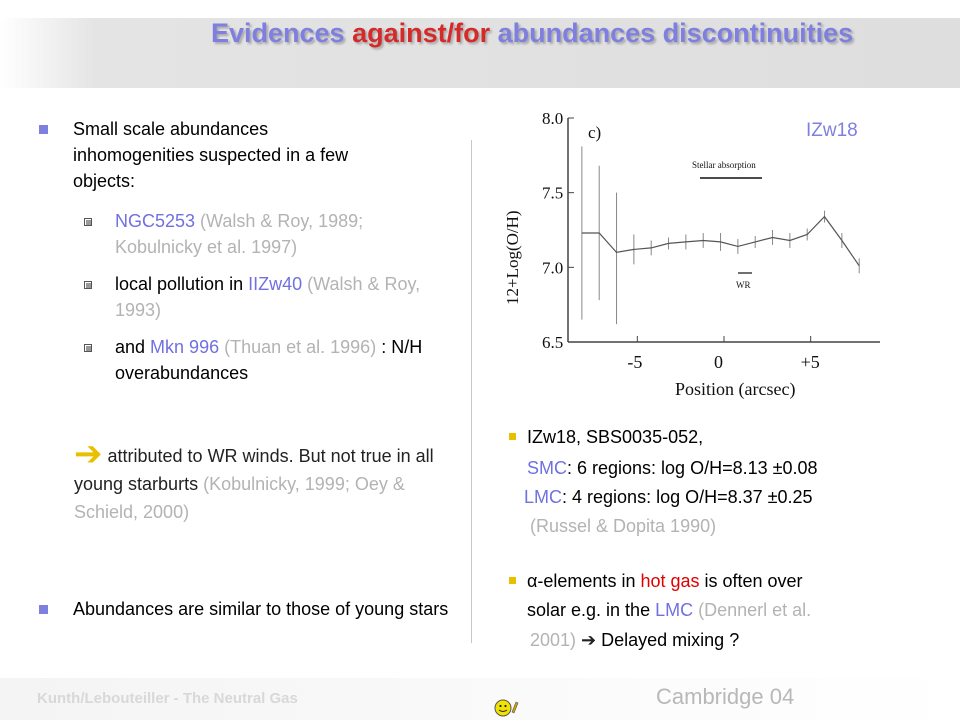 The width and height of the screenshot is (960, 720). What do you see at coordinates (552, 118) in the screenshot?
I see `y-tick-label: 8.0` at bounding box center [552, 118].